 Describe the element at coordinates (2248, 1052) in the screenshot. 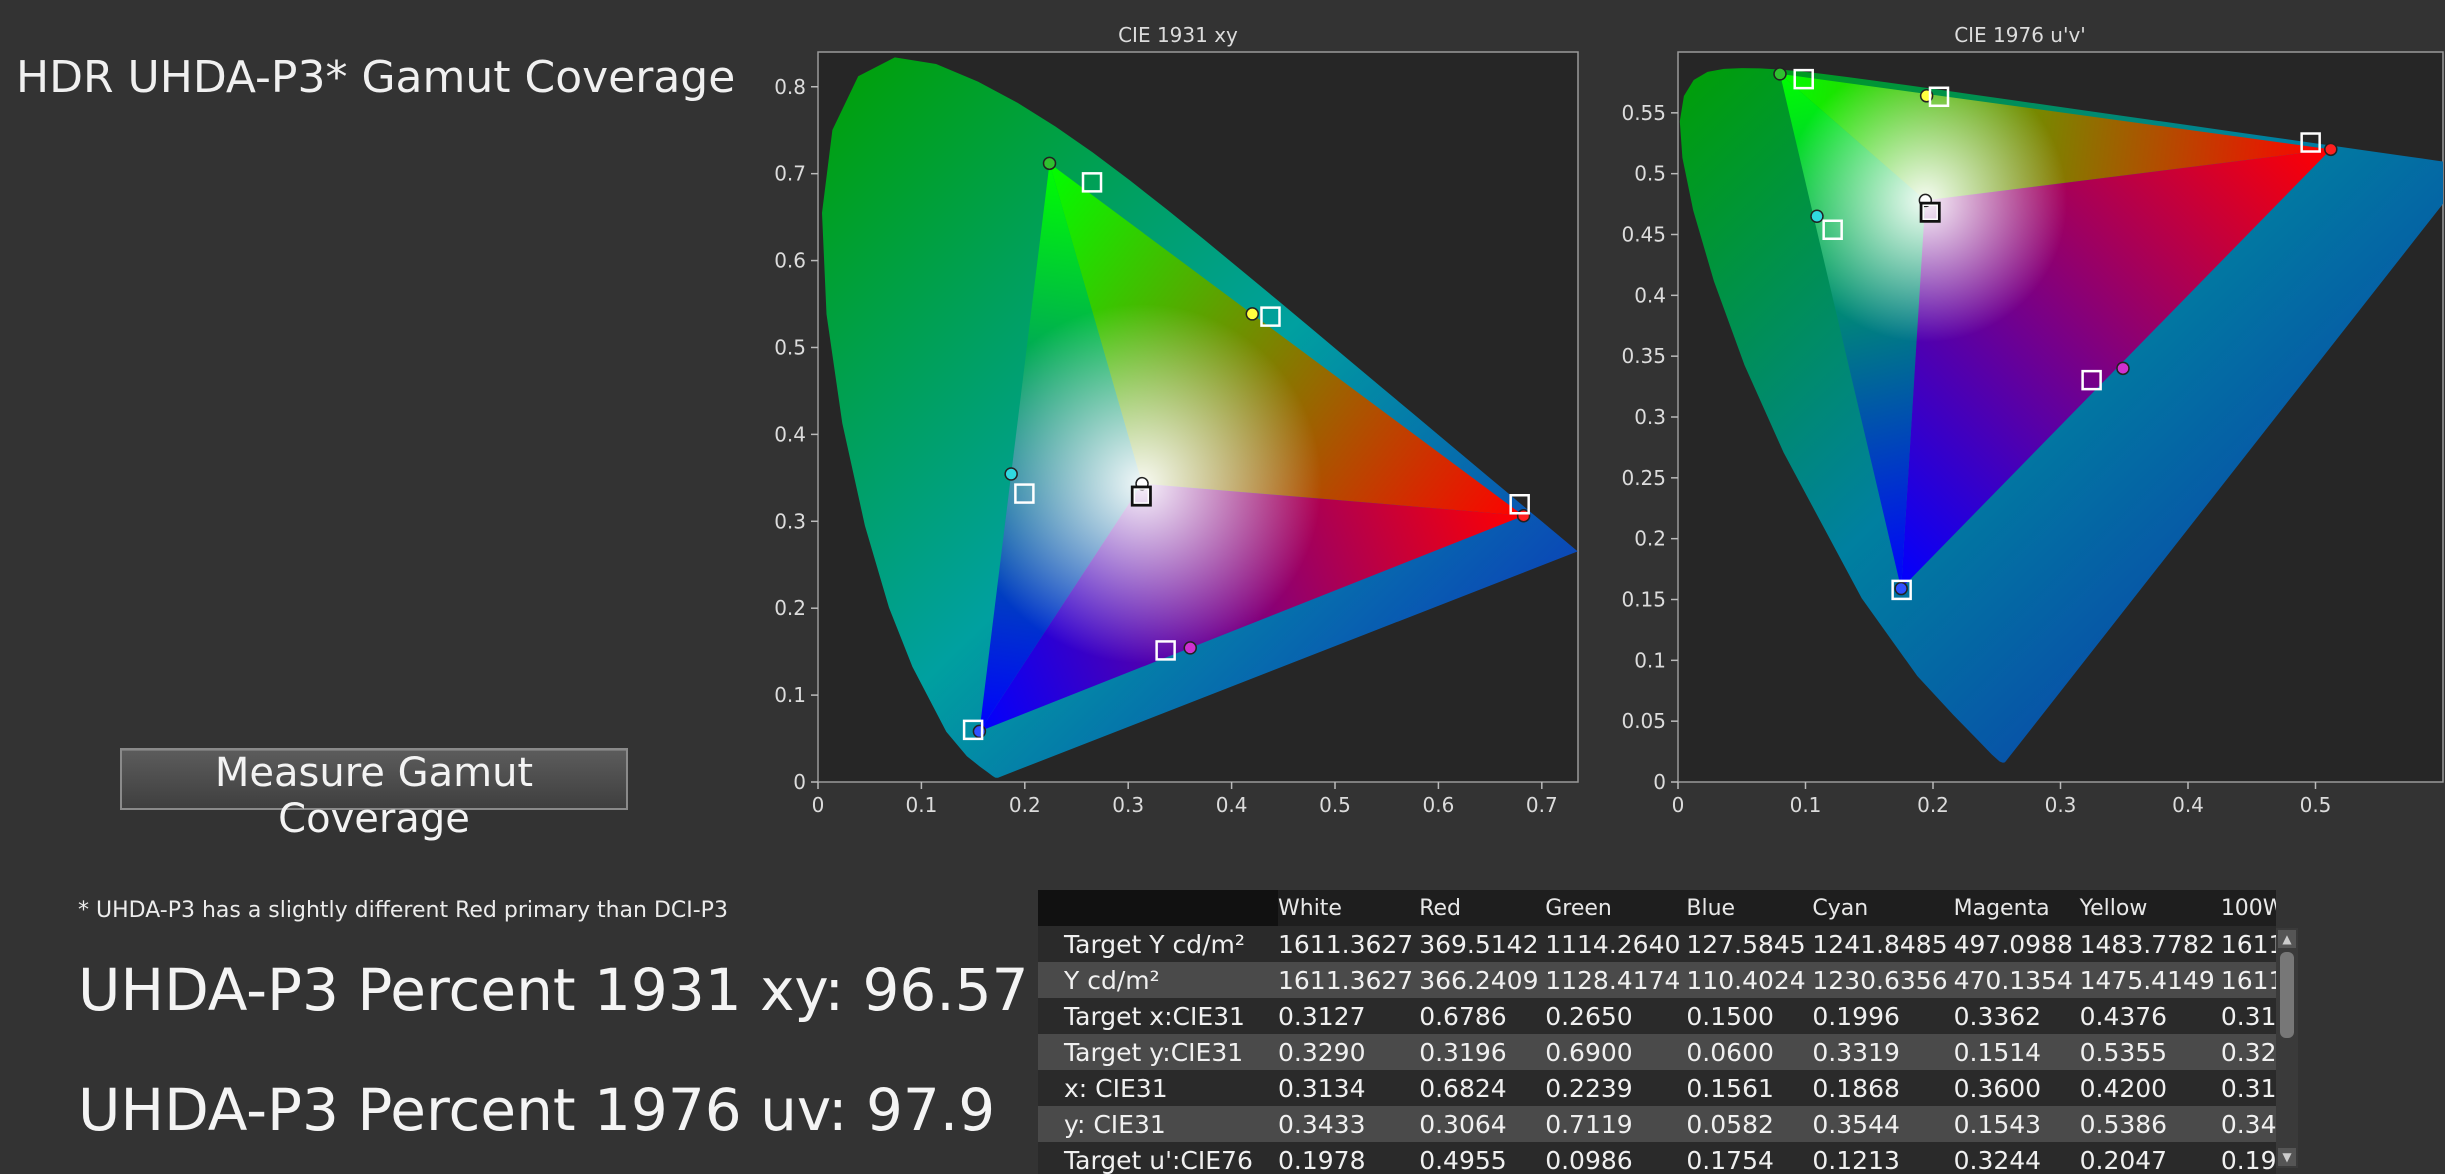

I see `table-cell: 0.3290` at that location.